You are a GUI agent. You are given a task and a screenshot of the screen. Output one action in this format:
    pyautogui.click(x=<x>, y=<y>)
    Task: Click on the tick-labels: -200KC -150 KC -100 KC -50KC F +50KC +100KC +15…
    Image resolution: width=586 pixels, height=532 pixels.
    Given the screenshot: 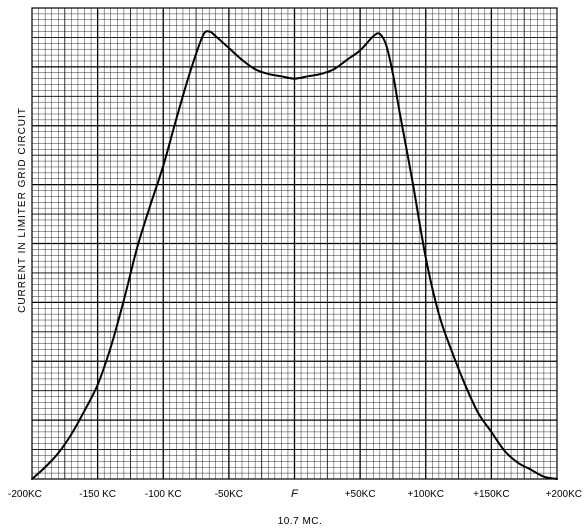 What is the action you would take?
    pyautogui.click(x=295, y=494)
    